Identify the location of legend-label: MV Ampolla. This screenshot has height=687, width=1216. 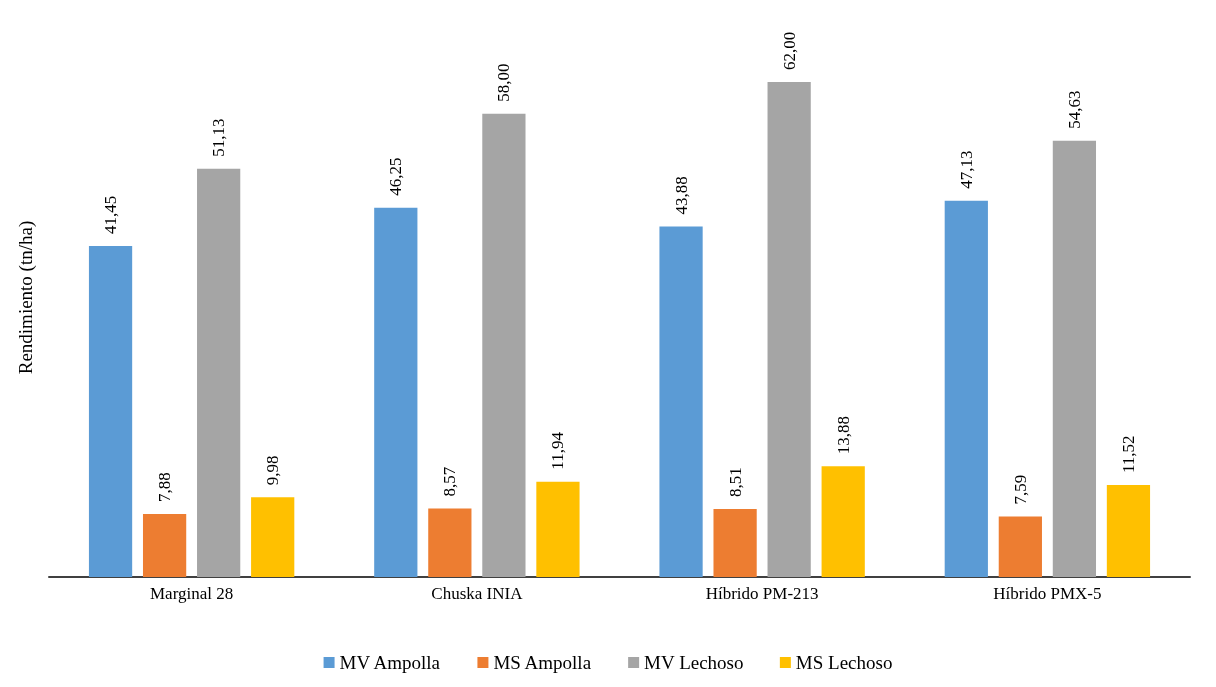
(390, 662).